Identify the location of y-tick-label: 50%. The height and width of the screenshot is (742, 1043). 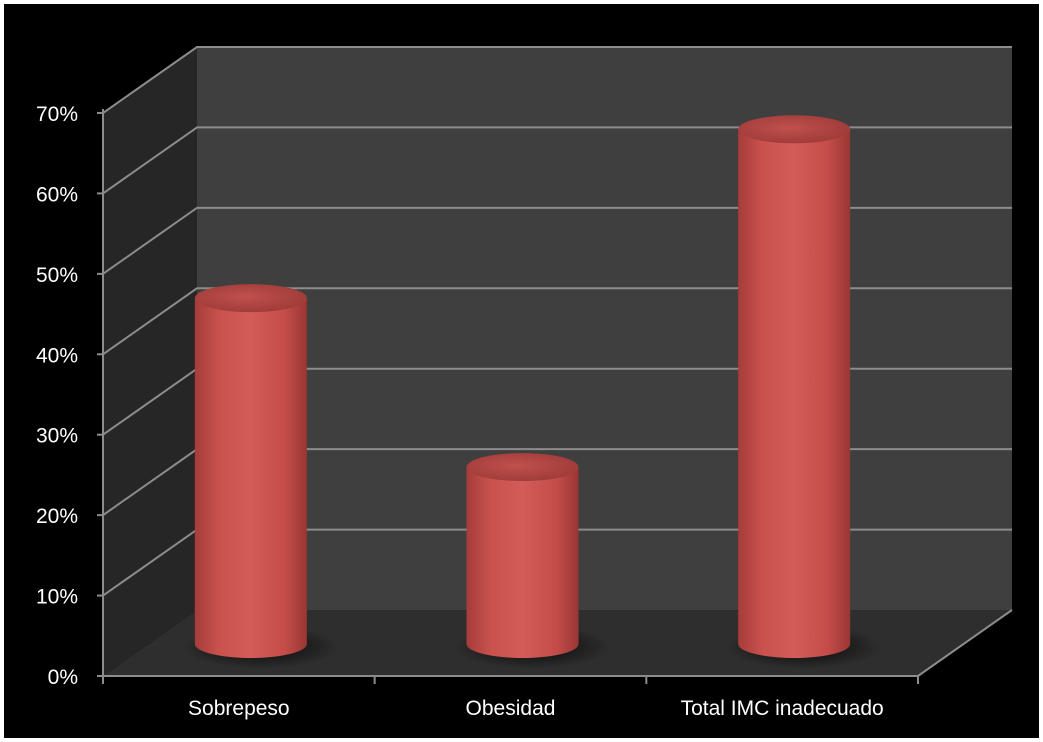
(57, 275).